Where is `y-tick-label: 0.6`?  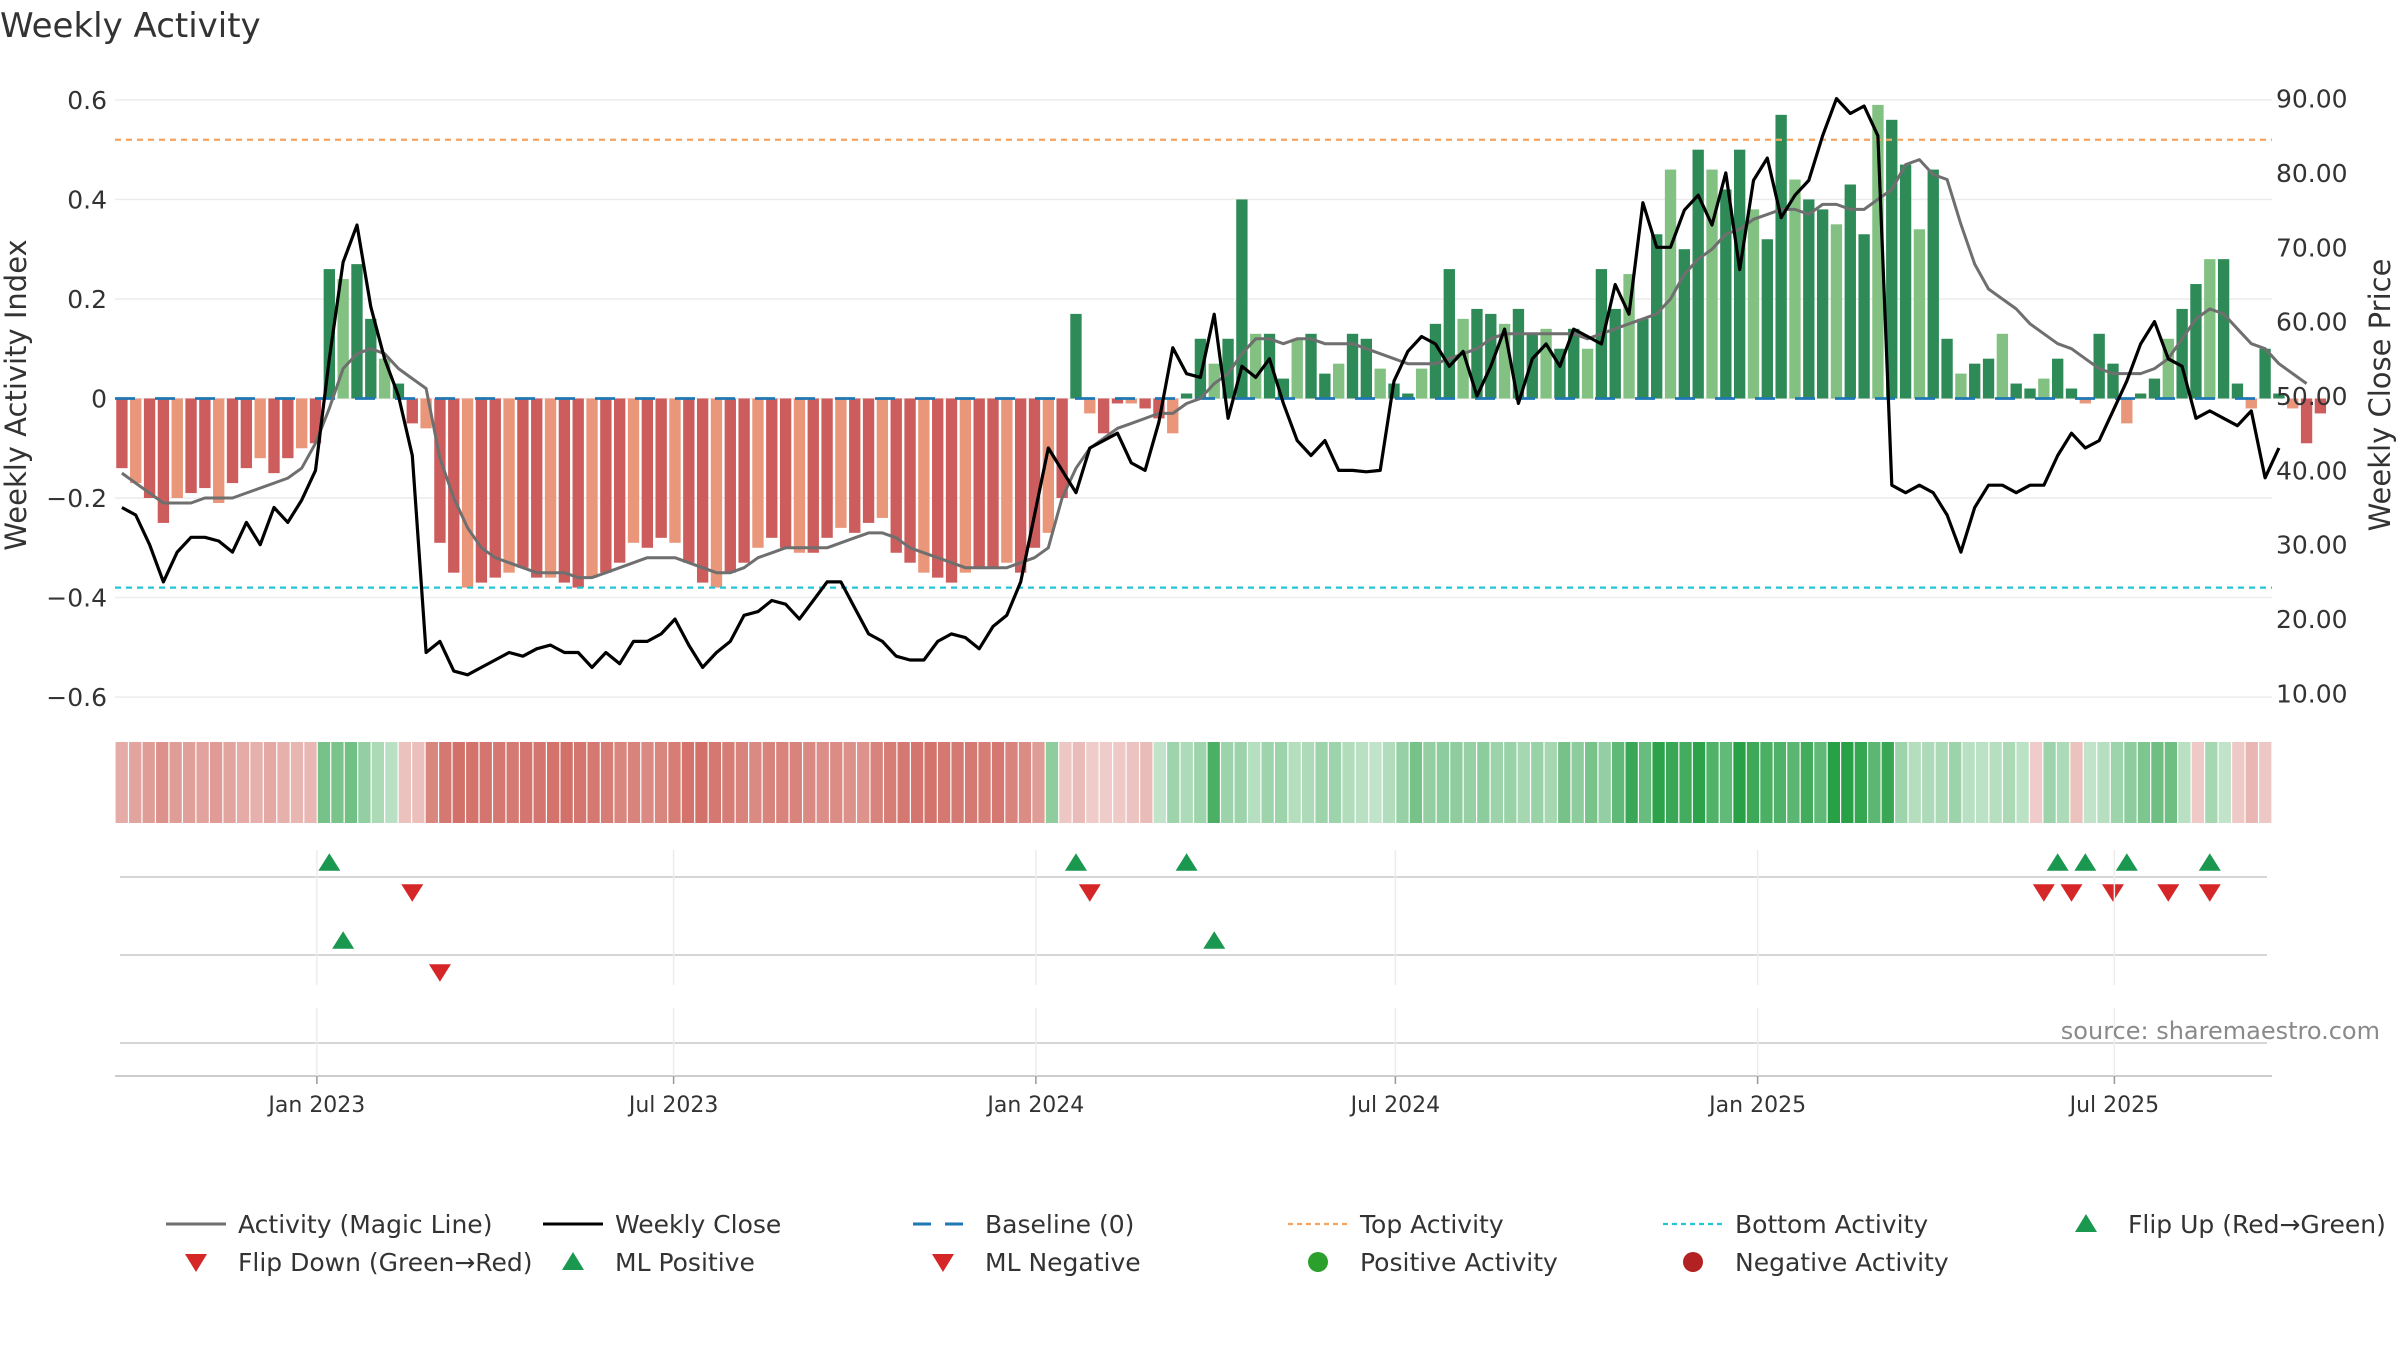
y-tick-label: 0.6 is located at coordinates (87, 100).